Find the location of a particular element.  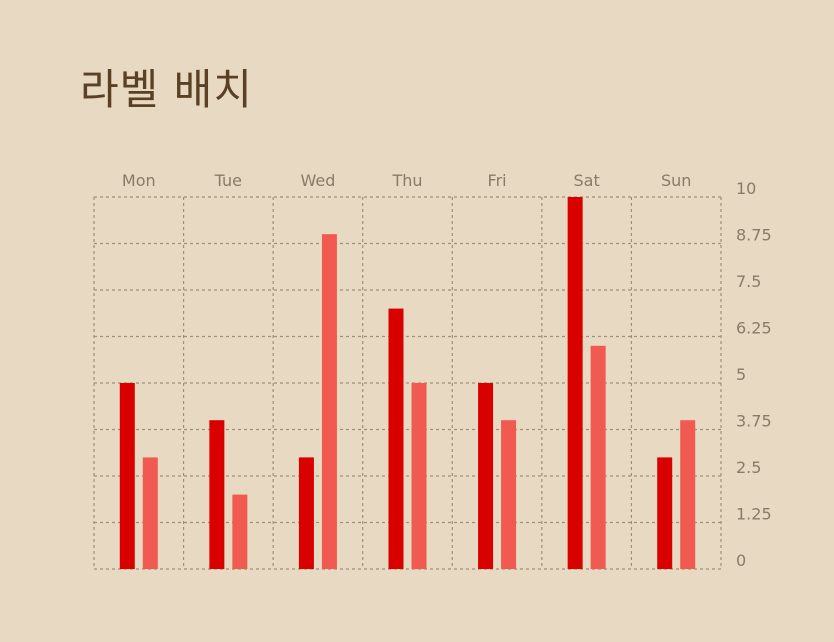

x-tick-label: Fri is located at coordinates (497, 180).